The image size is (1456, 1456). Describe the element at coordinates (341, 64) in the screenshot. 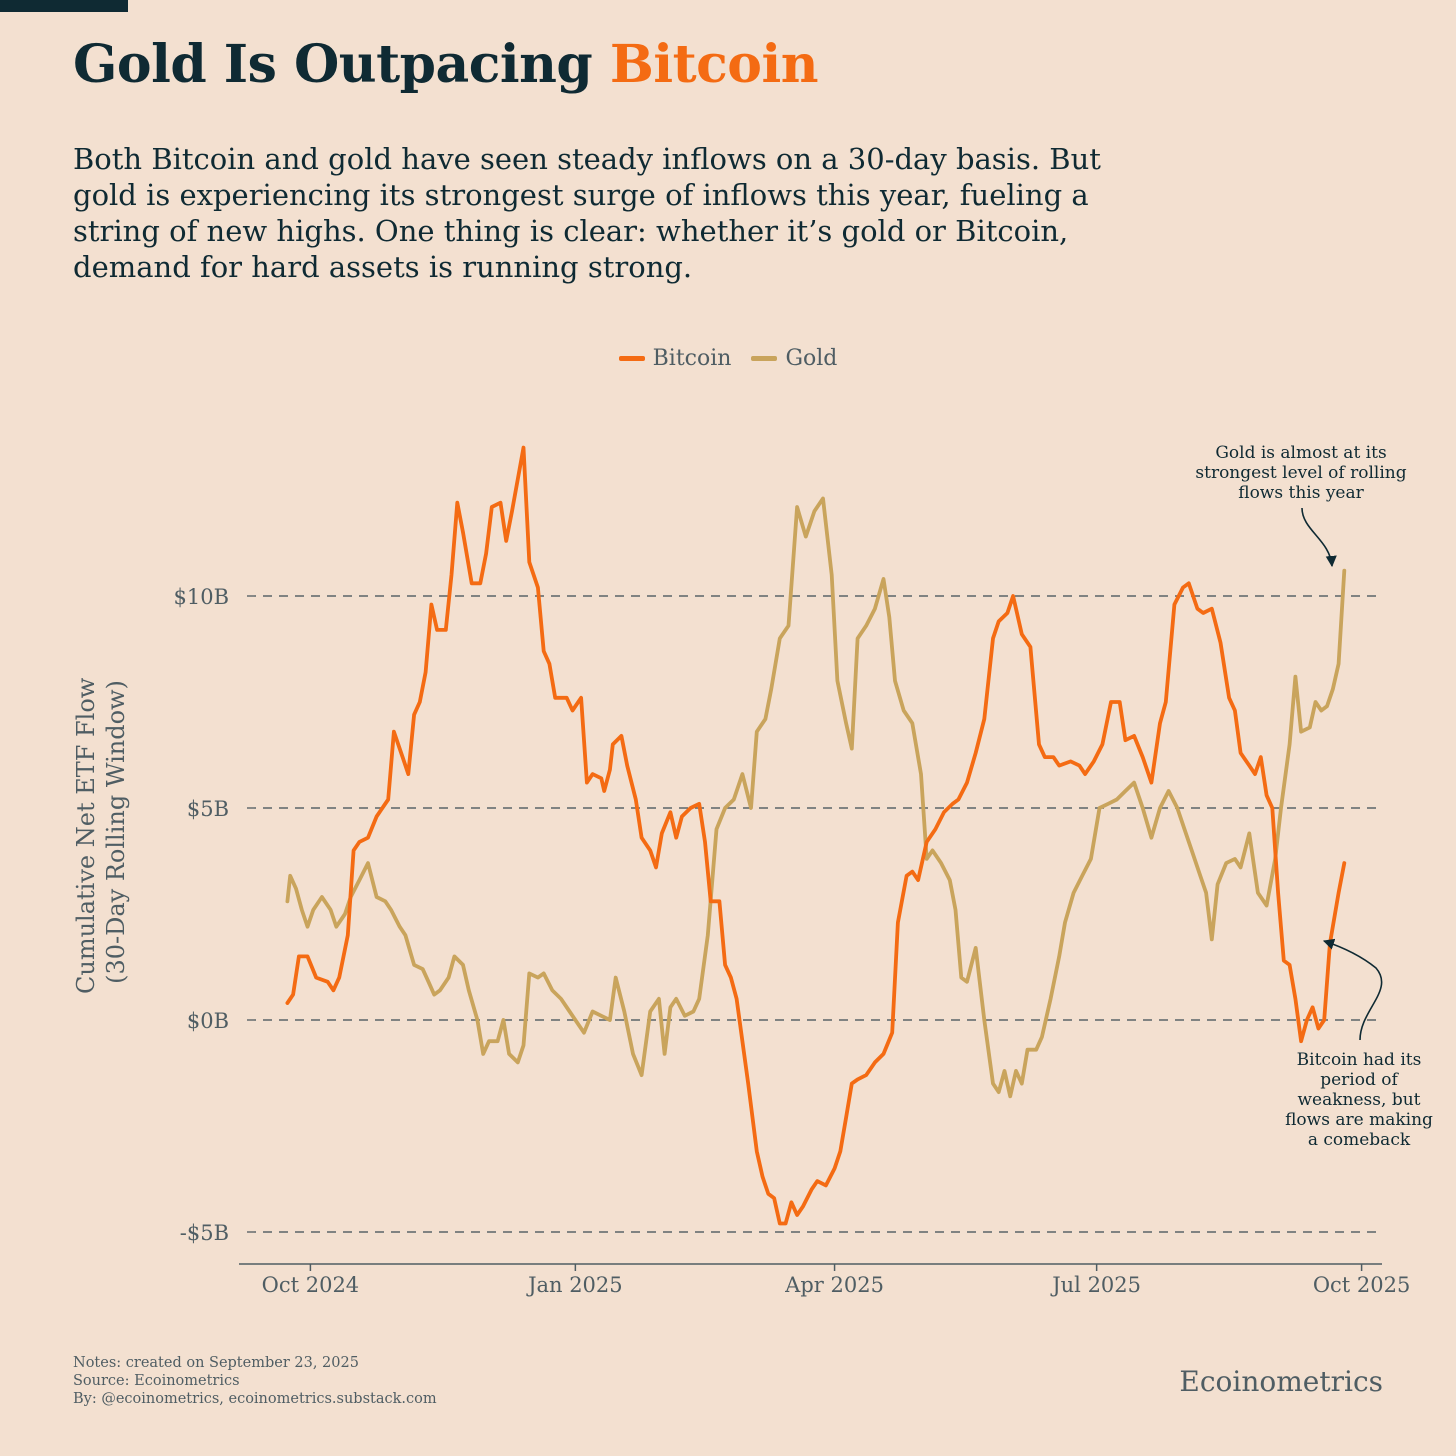

I see `title-main: Gold Is Outpacing` at that location.